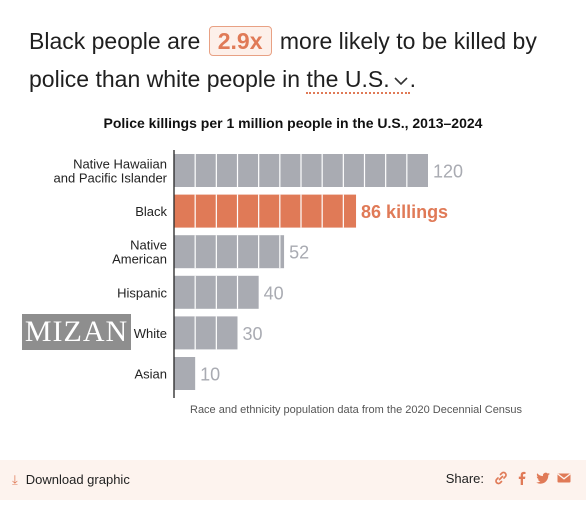 Image resolution: width=586 pixels, height=506 pixels. Describe the element at coordinates (240, 41) in the screenshot. I see `multiplier-badge: 2.9x` at that location.